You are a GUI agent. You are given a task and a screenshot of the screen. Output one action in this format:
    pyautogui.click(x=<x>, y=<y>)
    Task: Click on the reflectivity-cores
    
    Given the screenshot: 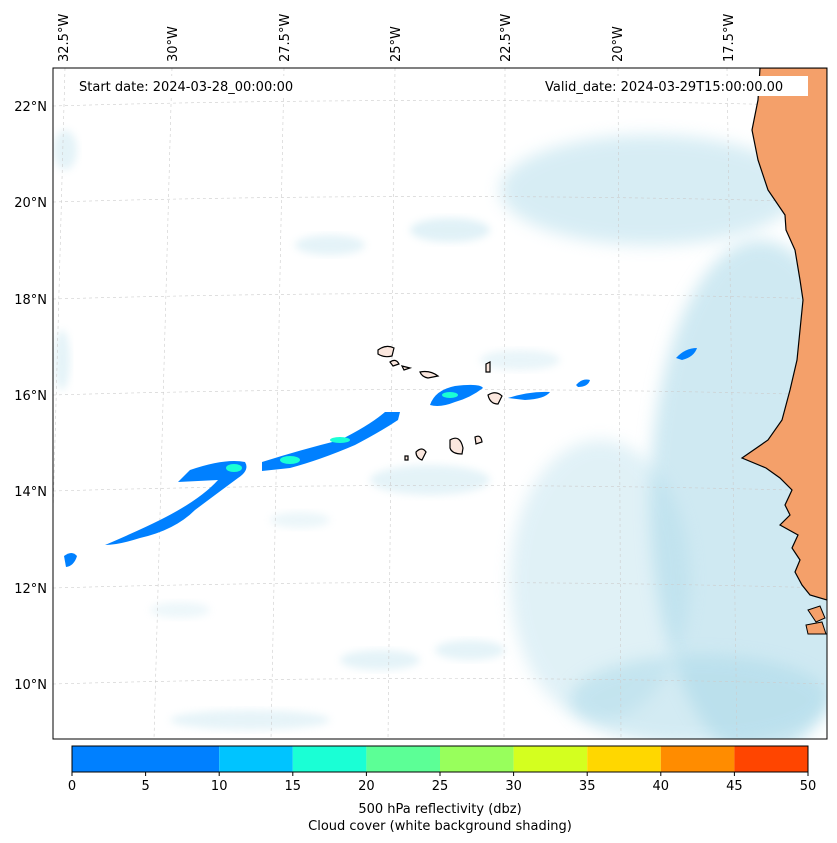 What is the action you would take?
    pyautogui.click(x=342, y=432)
    